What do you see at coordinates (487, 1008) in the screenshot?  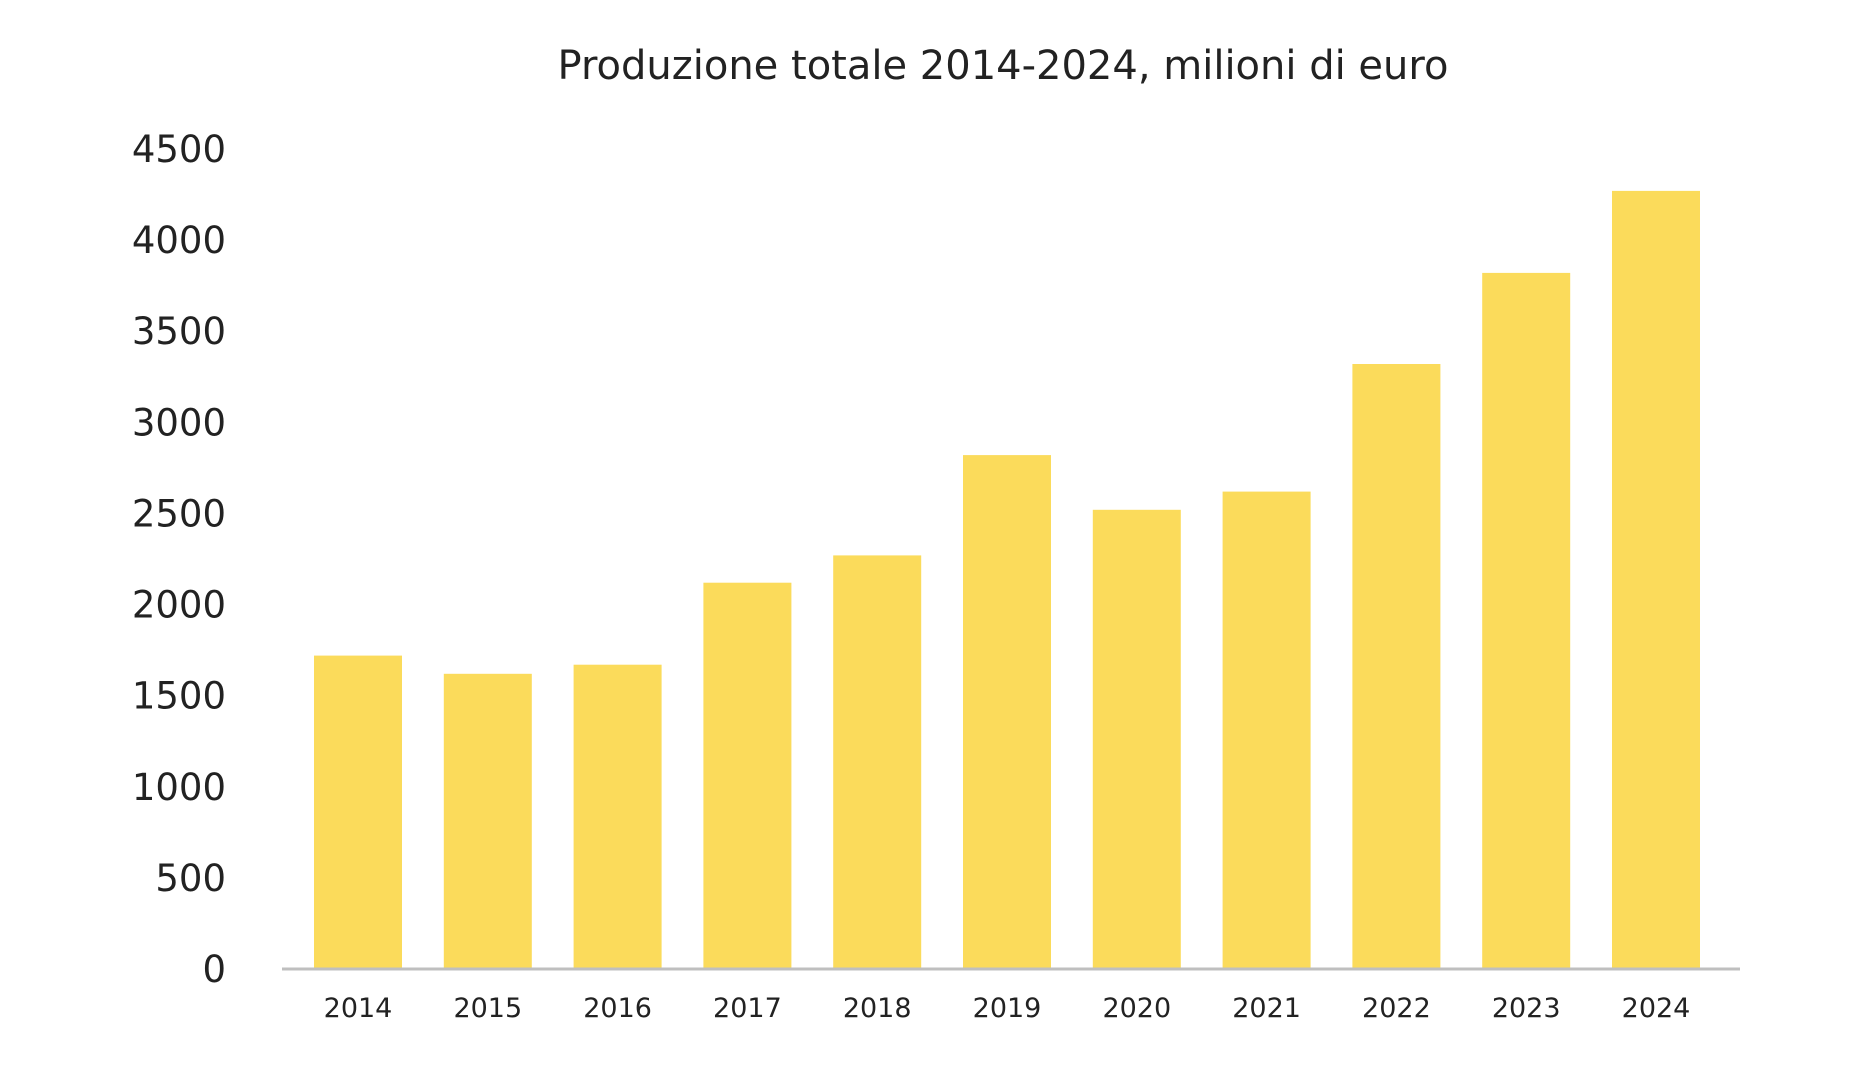 I see `x-tick-label: 2015` at bounding box center [487, 1008].